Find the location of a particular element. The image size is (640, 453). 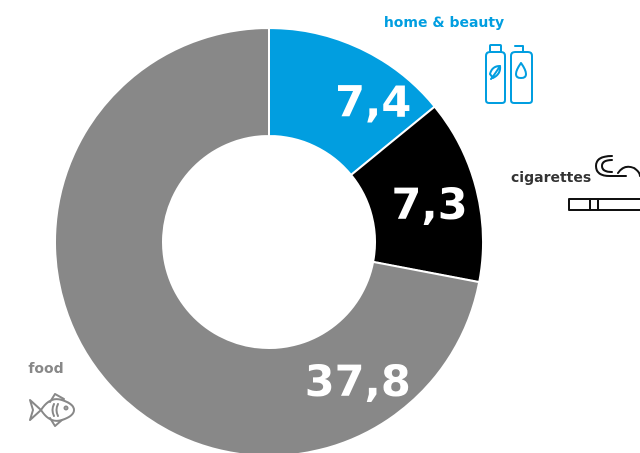

category-label-food: food is located at coordinates (45, 369).